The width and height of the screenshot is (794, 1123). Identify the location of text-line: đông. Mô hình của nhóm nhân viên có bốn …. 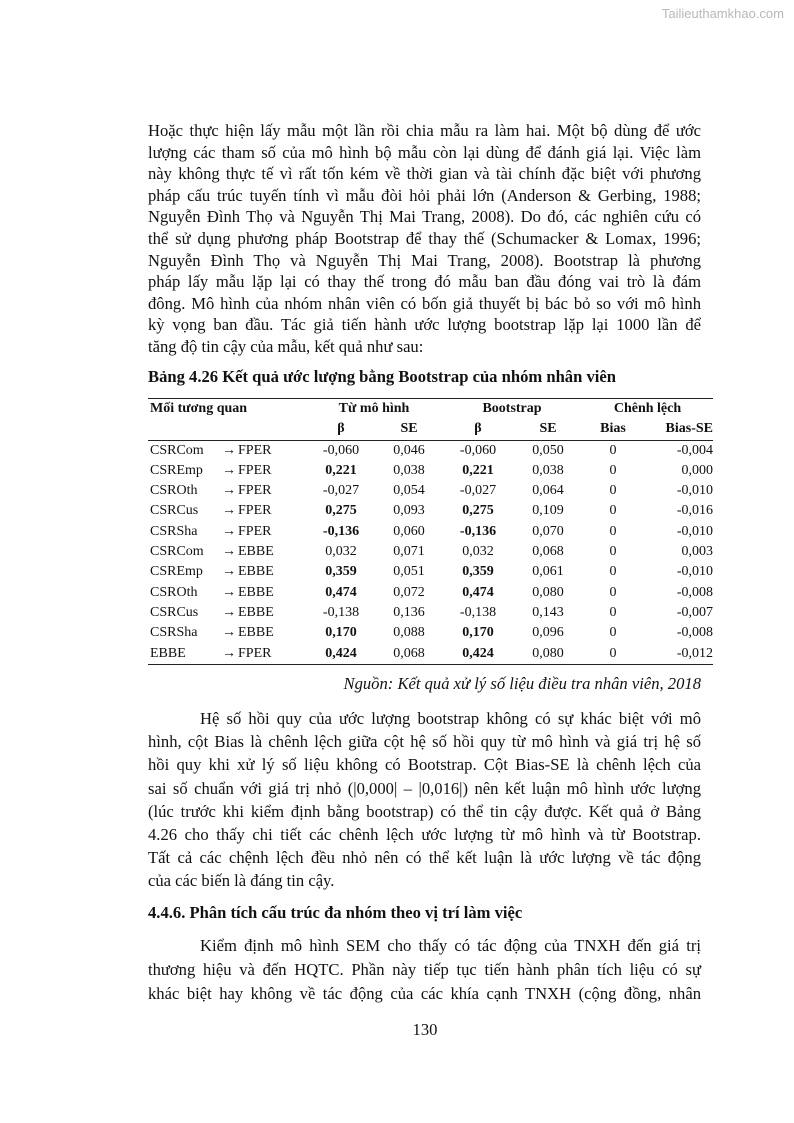
(424, 303).